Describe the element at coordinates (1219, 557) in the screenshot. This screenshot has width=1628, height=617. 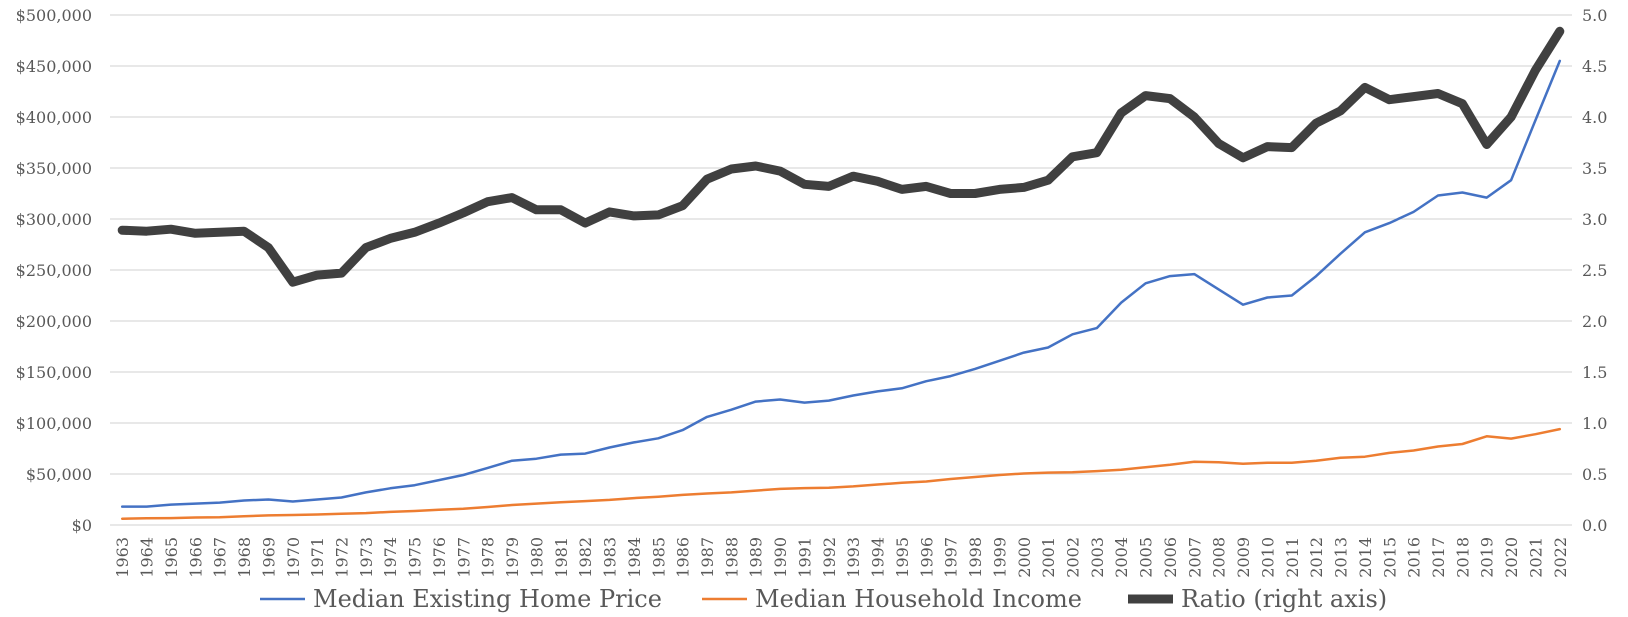
I see `x-tick-label: 2008` at that location.